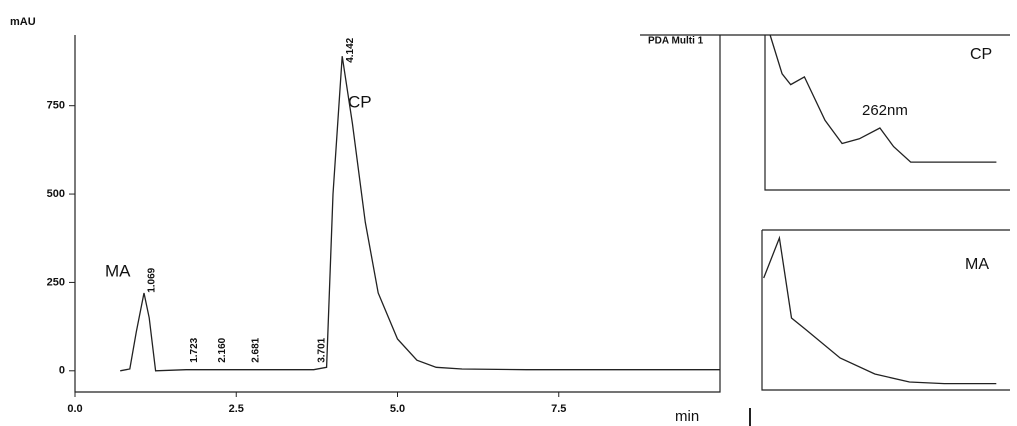  I want to click on legend-text: PDA Multi 1, so click(676, 41).